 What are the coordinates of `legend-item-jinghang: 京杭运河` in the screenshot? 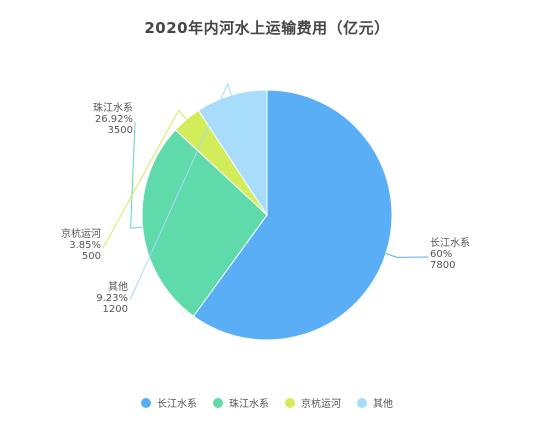 It's located at (313, 402).